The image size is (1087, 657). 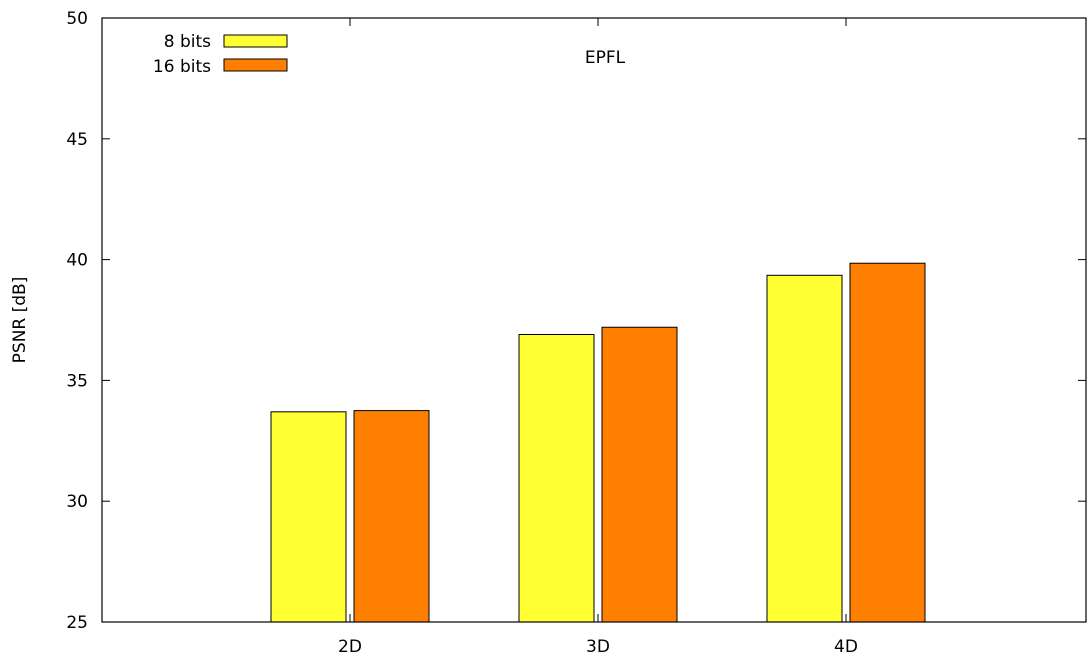 I want to click on legend: 8 bits 16 bits, so click(x=220, y=54).